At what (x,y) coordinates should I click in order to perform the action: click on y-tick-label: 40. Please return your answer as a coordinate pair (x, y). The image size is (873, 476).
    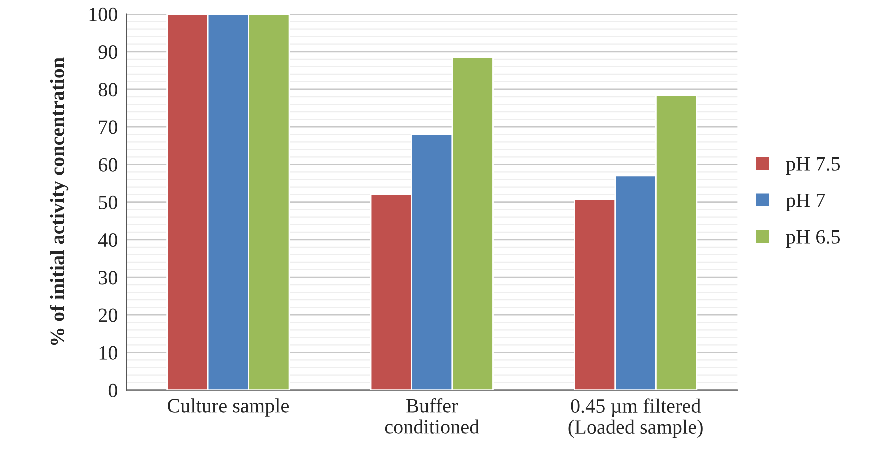
    Looking at the image, I should click on (108, 241).